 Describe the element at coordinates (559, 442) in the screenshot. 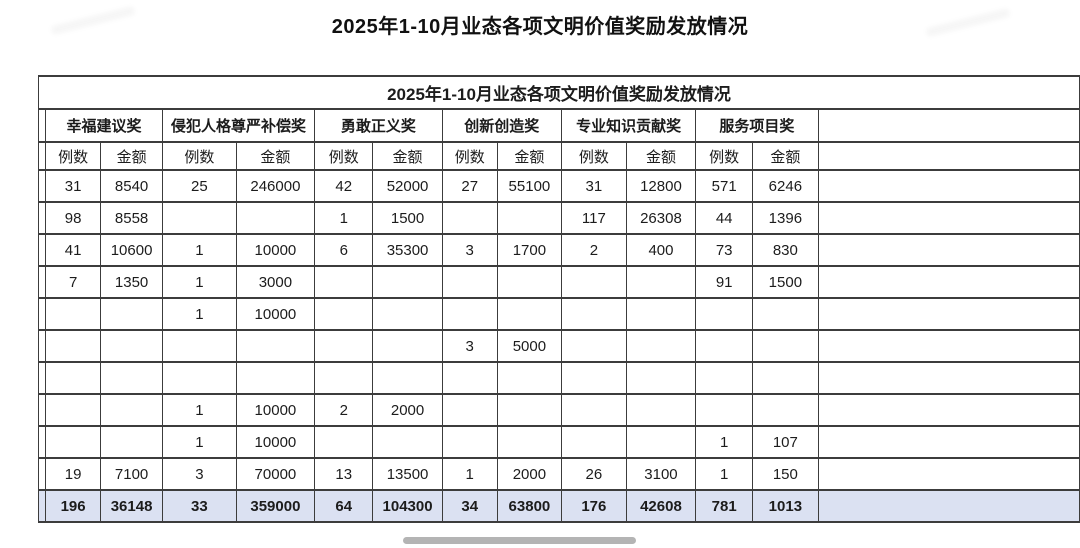

I see `table-row: 1 10000 1 107` at that location.